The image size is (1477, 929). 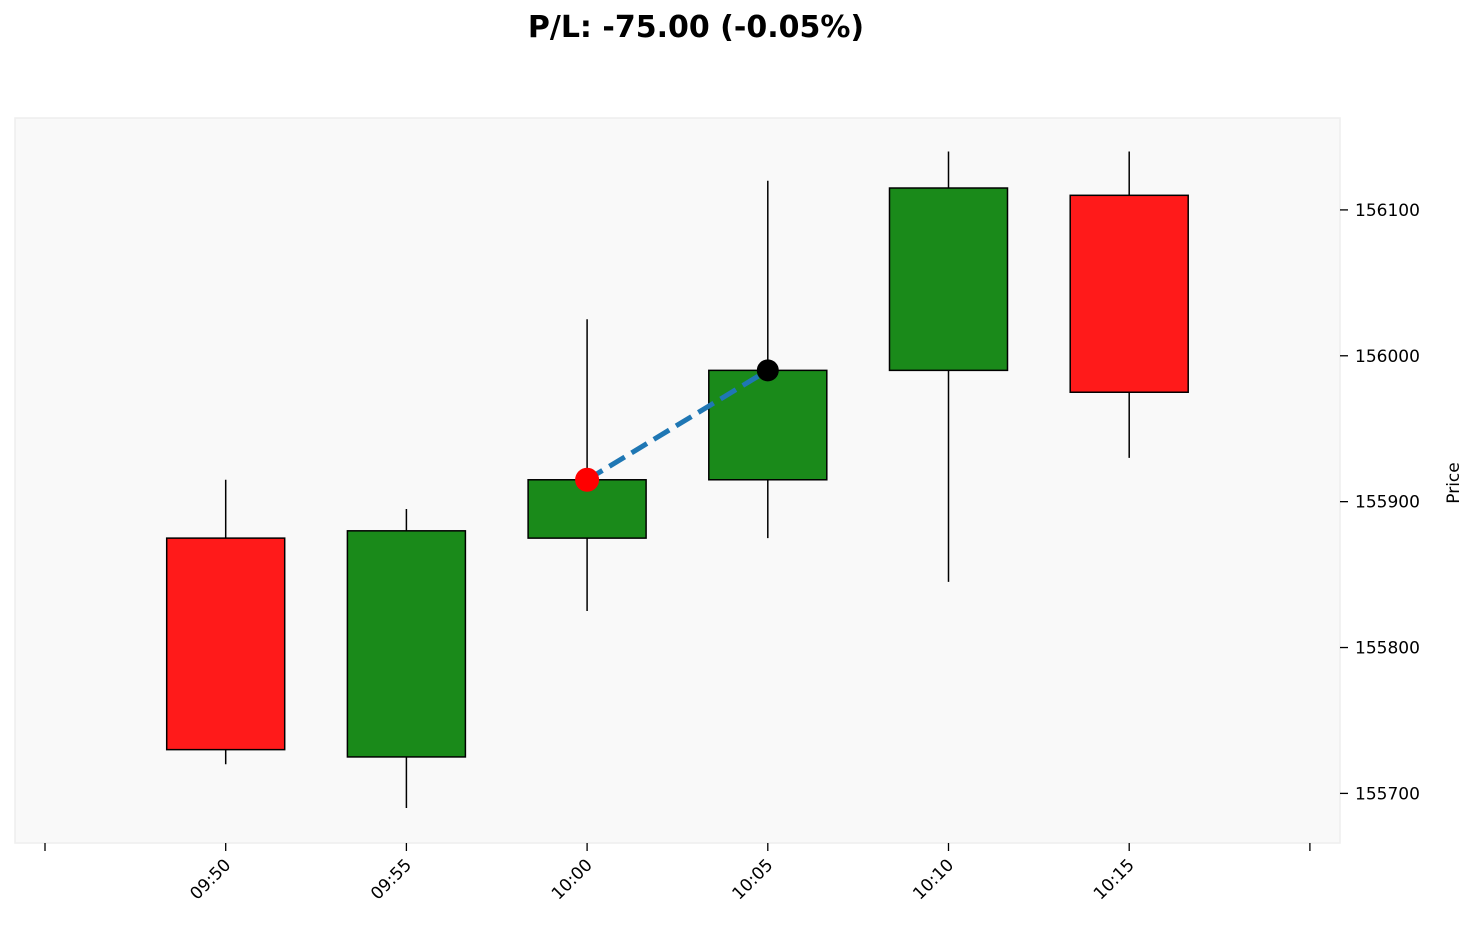 What do you see at coordinates (572, 879) in the screenshot?
I see `x-tick-label: 10:00` at bounding box center [572, 879].